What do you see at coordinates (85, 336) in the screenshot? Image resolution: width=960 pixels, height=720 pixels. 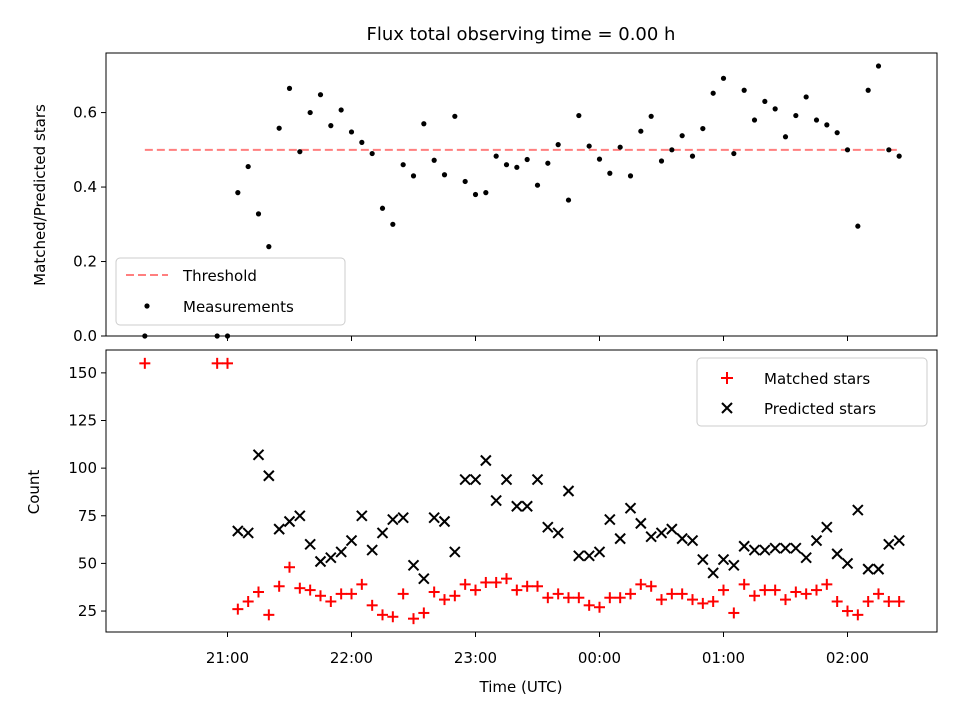 I see `top-y-tick-label-0: 0.0` at bounding box center [85, 336].